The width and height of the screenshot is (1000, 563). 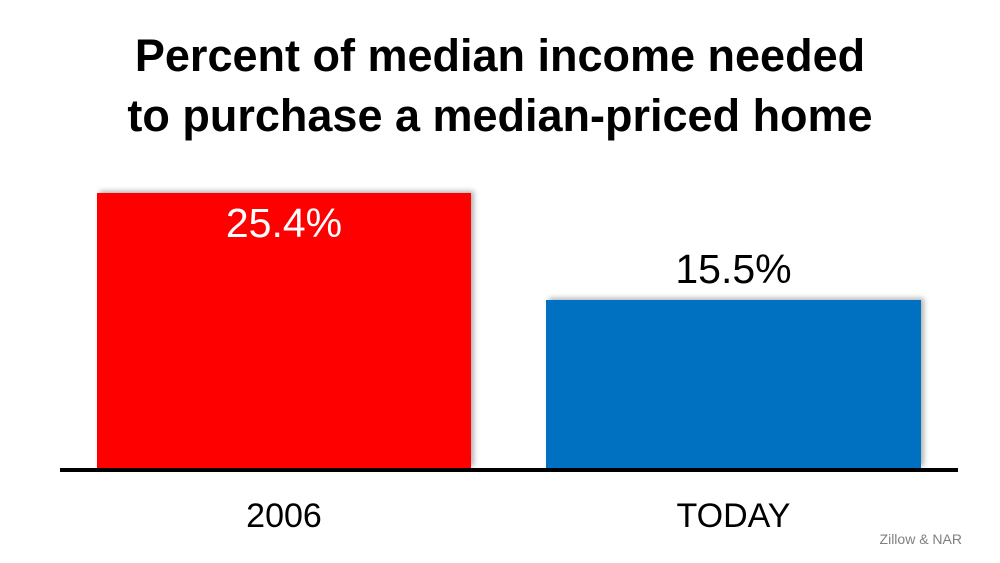 I want to click on data-label-today: 15.5%, so click(x=733, y=268).